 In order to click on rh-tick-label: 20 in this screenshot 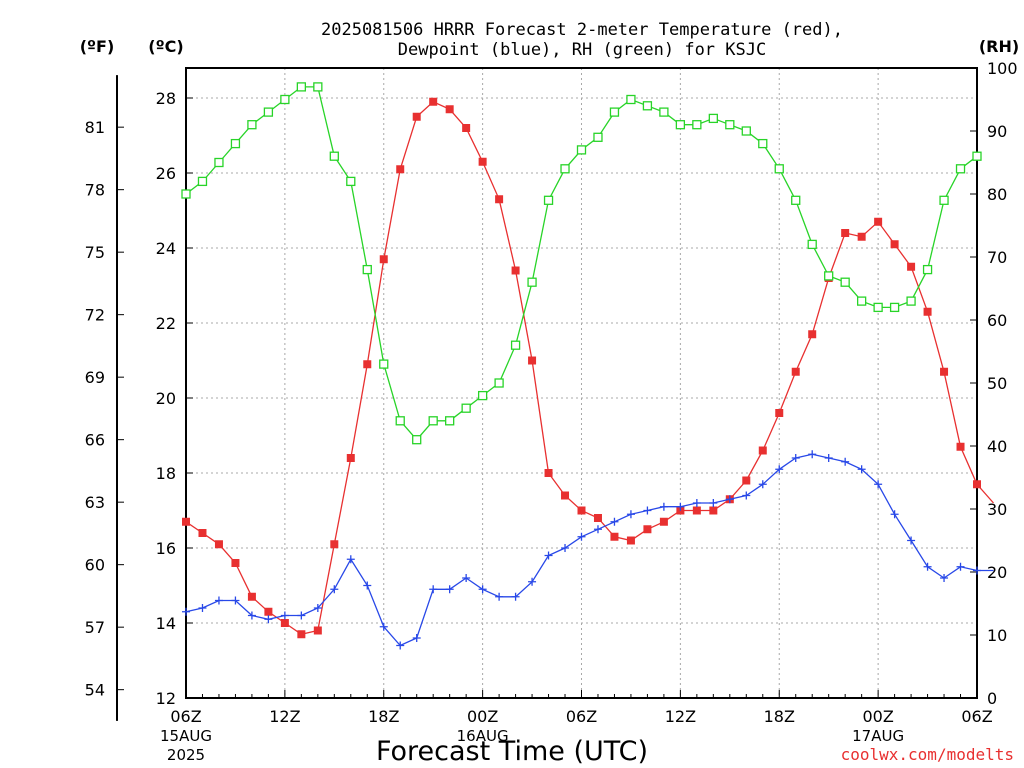, I will do `click(997, 572)`.